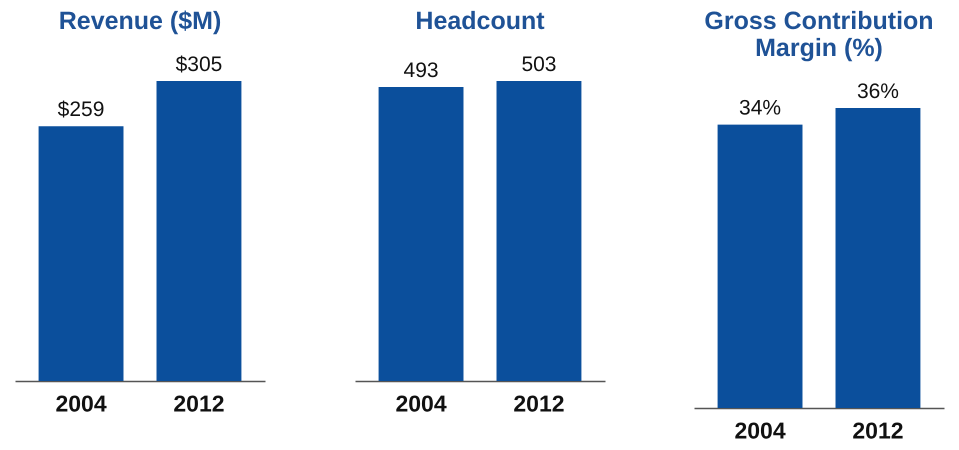 The height and width of the screenshot is (450, 959). What do you see at coordinates (81, 110) in the screenshot?
I see `data-label: $259` at bounding box center [81, 110].